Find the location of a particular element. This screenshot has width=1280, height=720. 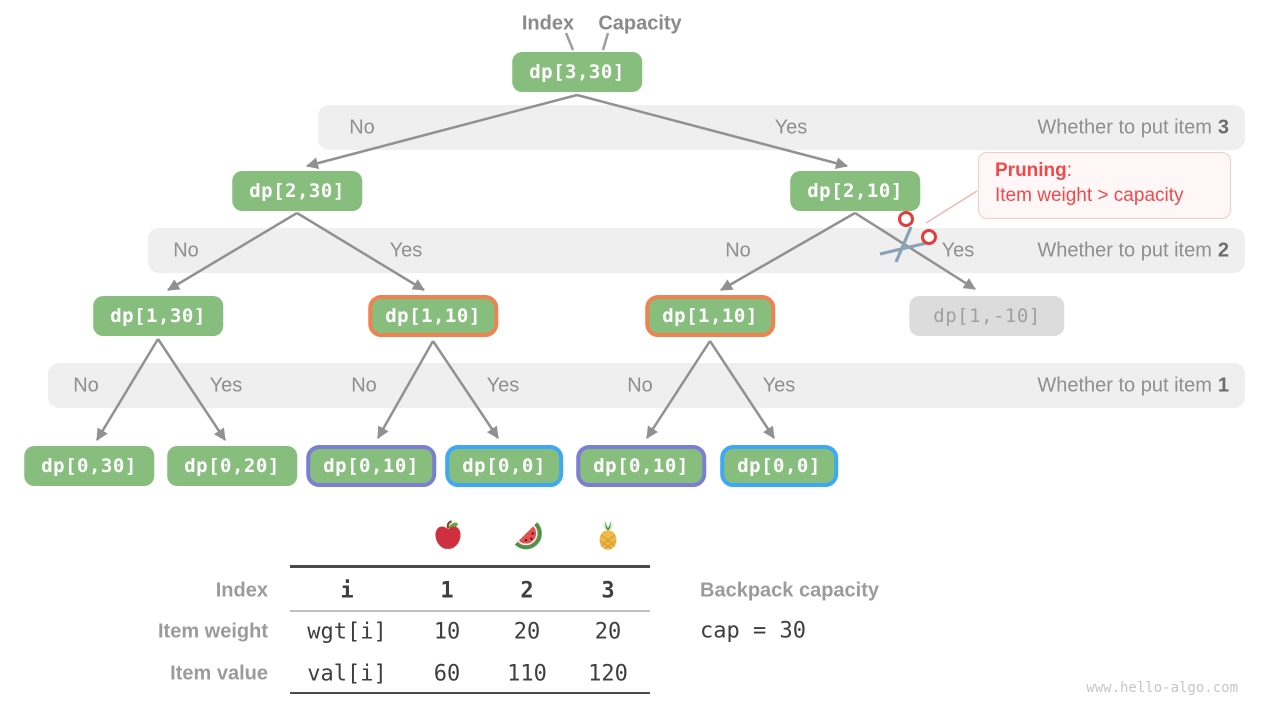

table-key-val: val[i] is located at coordinates (347, 674).